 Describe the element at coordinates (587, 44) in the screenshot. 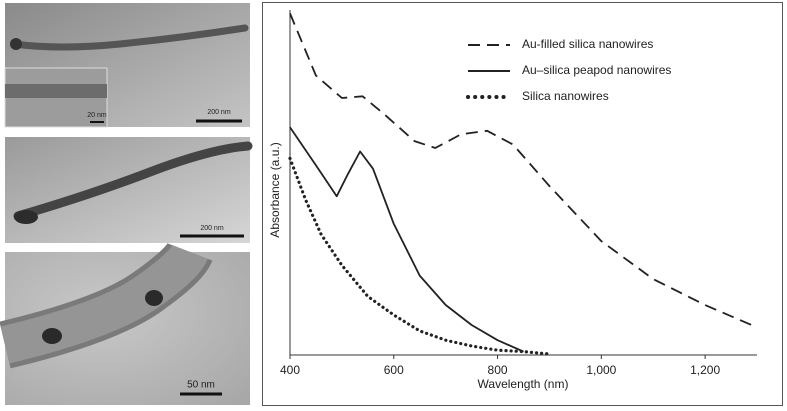

I see `legend-label: Au-filled silica nanowires` at that location.